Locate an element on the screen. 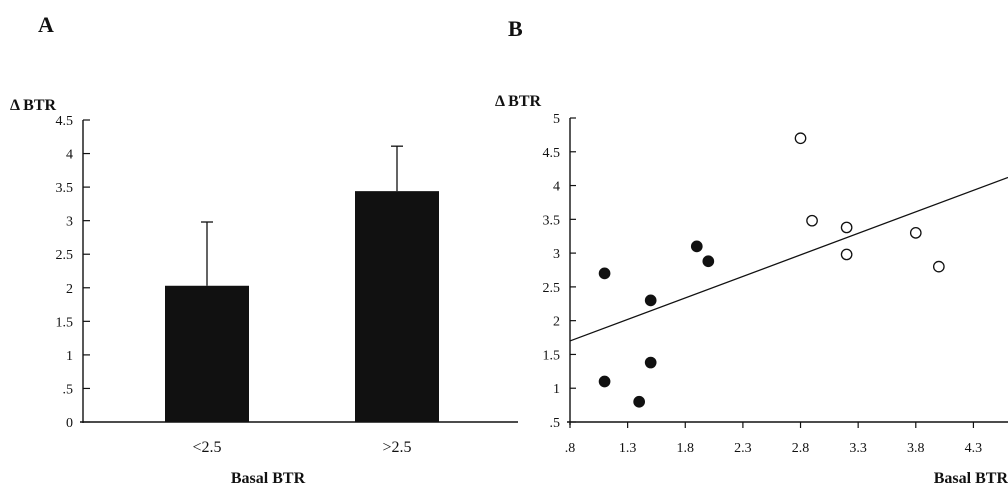  panel-b-y-tick-label: 1.5 is located at coordinates (552, 355).